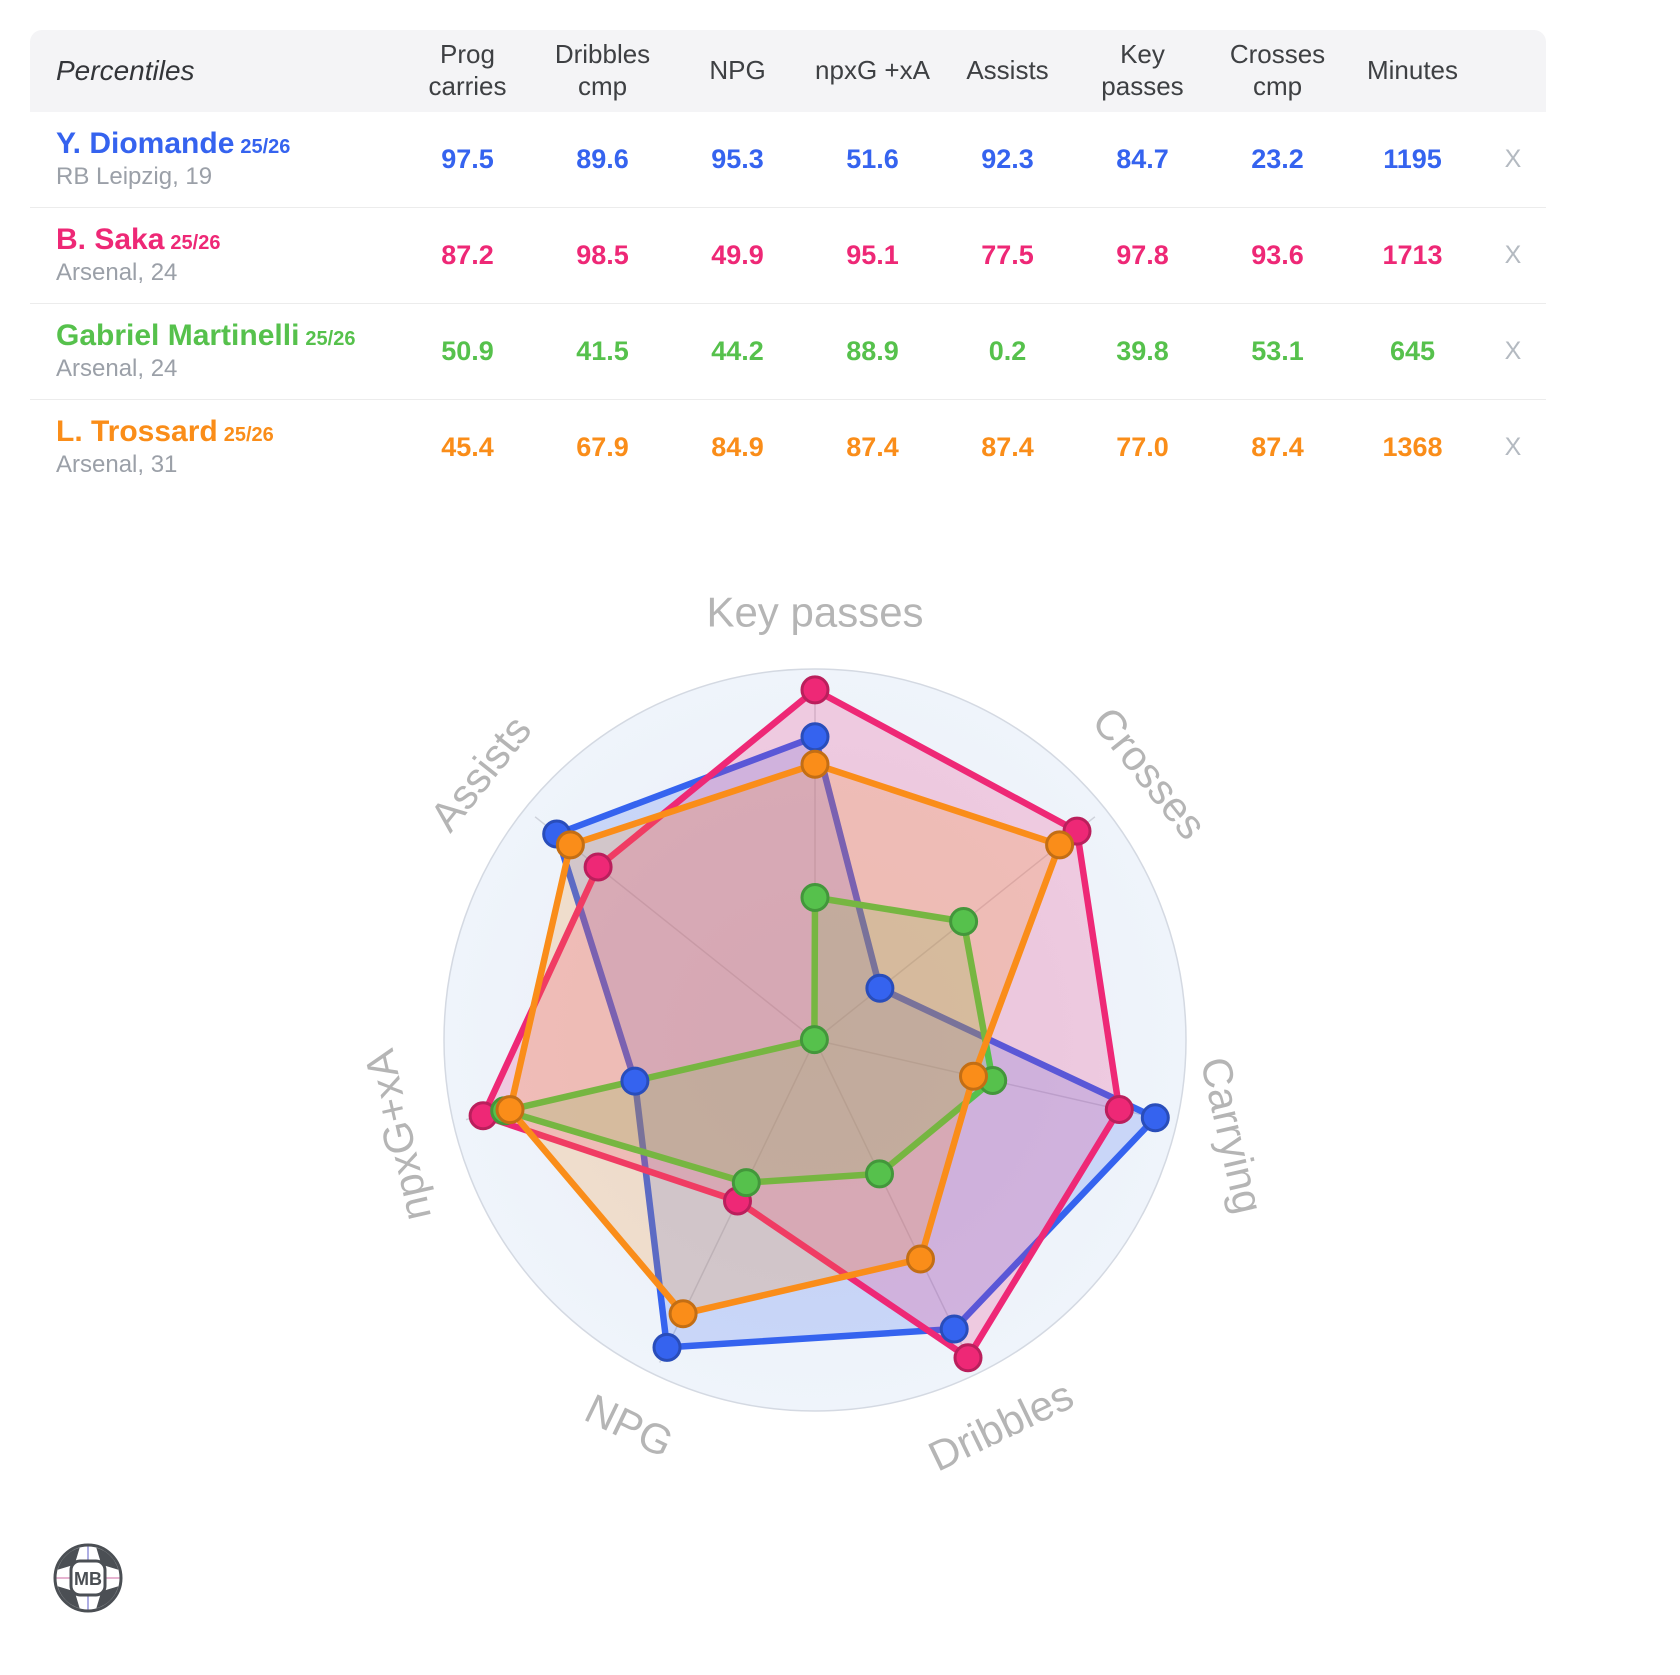 Image resolution: width=1680 pixels, height=1675 pixels. What do you see at coordinates (1277, 351) in the screenshot?
I see `stat-value: 53.1` at bounding box center [1277, 351].